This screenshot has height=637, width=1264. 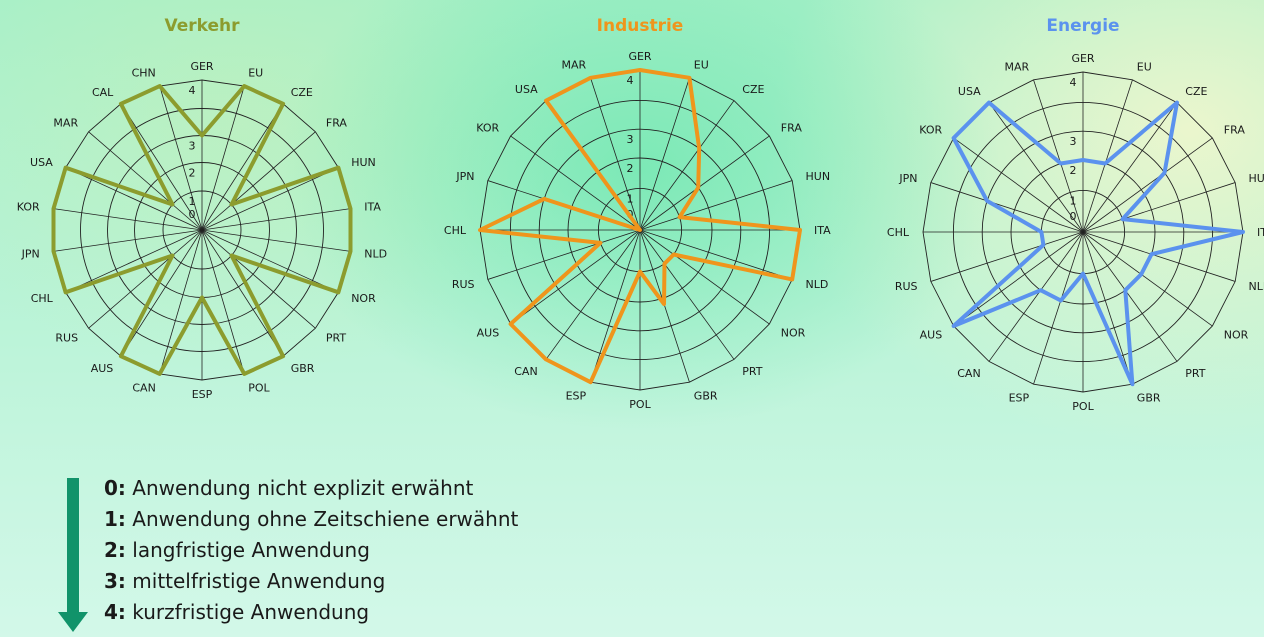 I want to click on legend-item-0: 0: Anwendung nicht explizit erwähnt, so click(x=289, y=488).